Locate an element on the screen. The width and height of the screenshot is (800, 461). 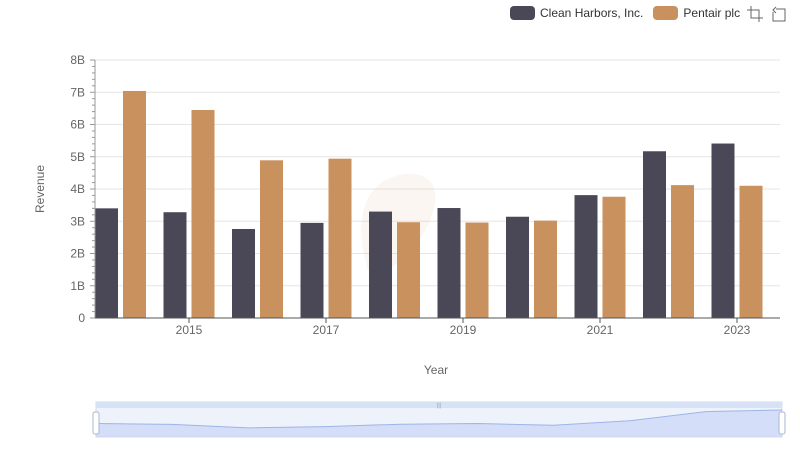
bar-clean-harbors-2014 is located at coordinates (106, 263).